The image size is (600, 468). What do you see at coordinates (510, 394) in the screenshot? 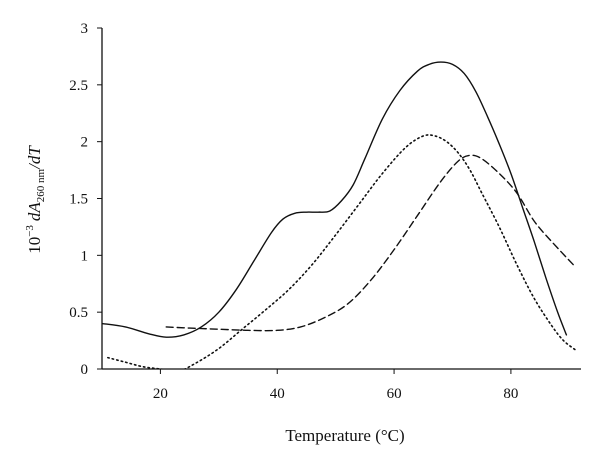
I see `x-tick-label: 80` at bounding box center [510, 394].